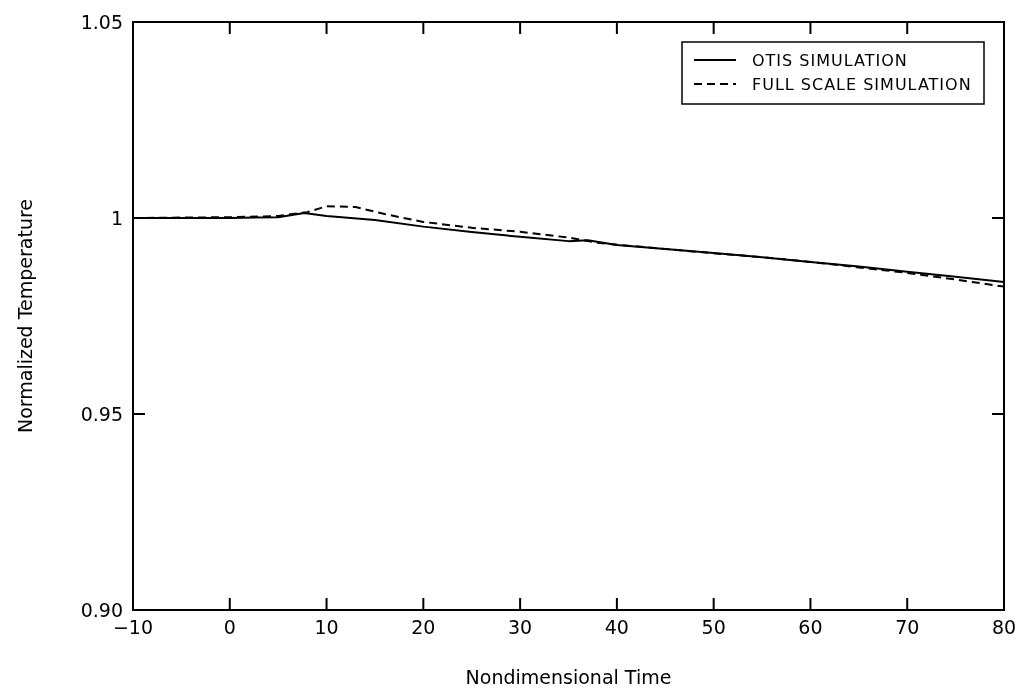  Describe the element at coordinates (101, 414) in the screenshot. I see `y-tick-label: 0.95` at that location.